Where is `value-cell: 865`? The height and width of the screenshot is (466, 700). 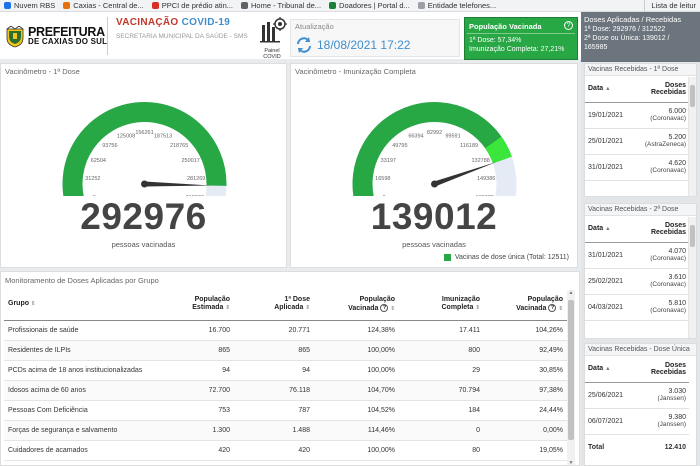
value-cell: 865 is located at coordinates (274, 350).